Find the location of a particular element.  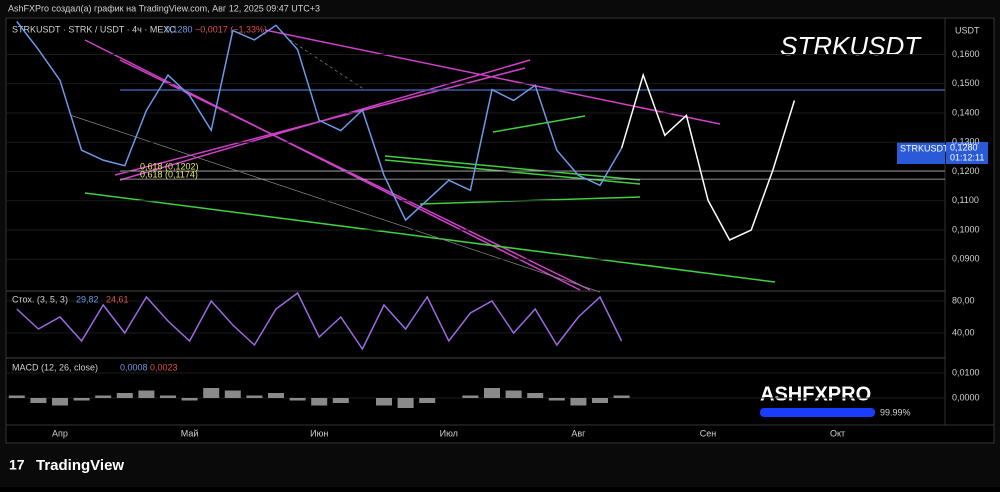

price: 0,1280 is located at coordinates (179, 29).